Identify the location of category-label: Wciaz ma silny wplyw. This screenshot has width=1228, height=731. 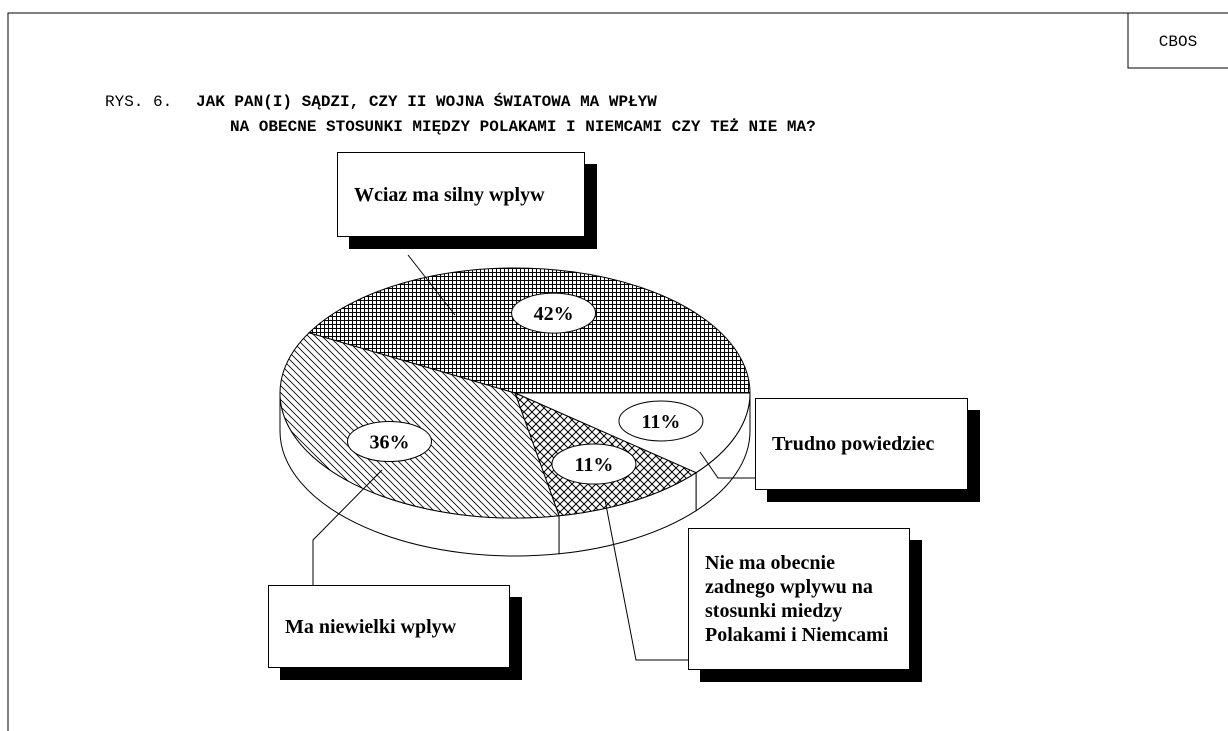
(461, 194).